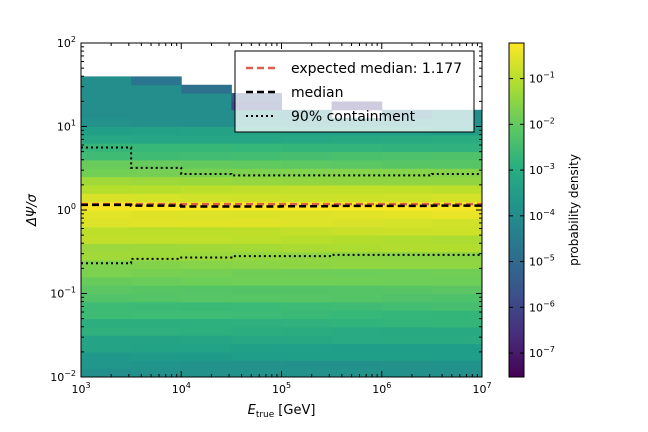 The height and width of the screenshot is (432, 648). What do you see at coordinates (66, 126) in the screenshot?
I see `y-tick-label: 10¹` at bounding box center [66, 126].